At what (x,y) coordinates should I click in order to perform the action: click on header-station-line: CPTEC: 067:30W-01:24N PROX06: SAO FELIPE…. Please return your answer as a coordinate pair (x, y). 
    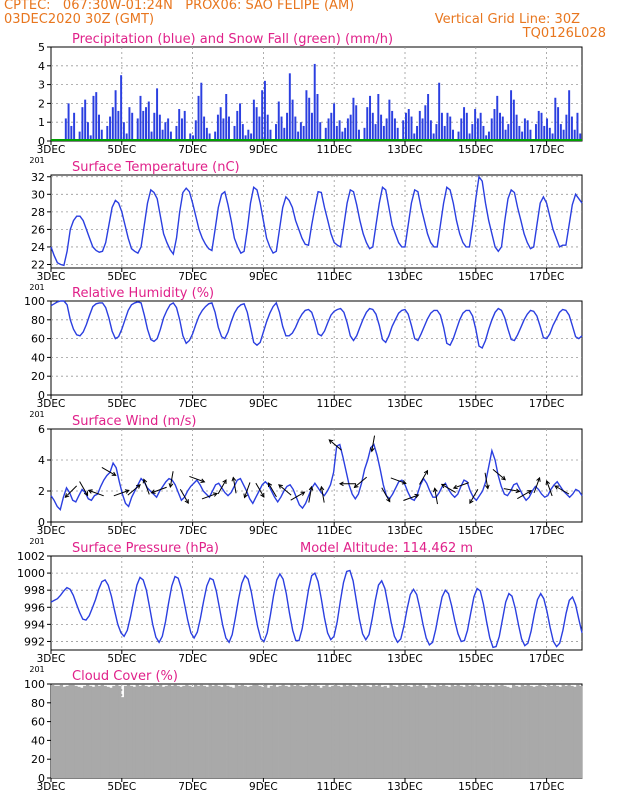
    Looking at the image, I should click on (179, 6).